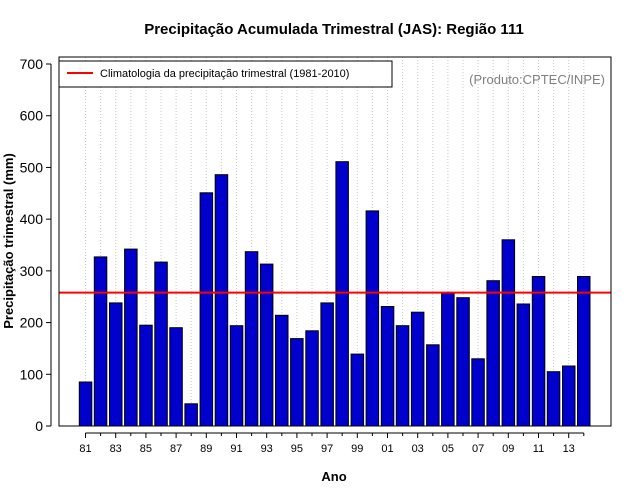 The image size is (640, 500). I want to click on x-tick-label: 07, so click(478, 449).